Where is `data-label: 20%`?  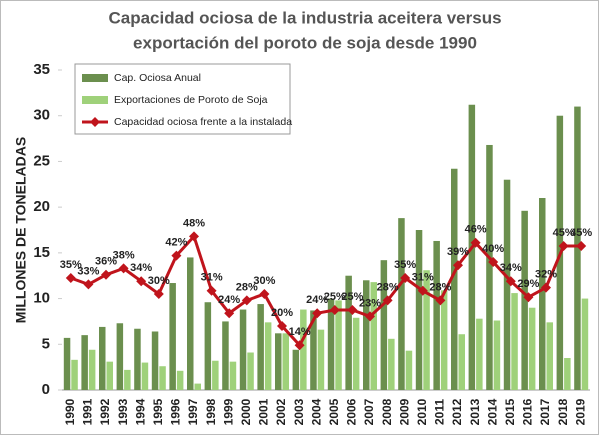
data-label: 20% is located at coordinates (282, 313).